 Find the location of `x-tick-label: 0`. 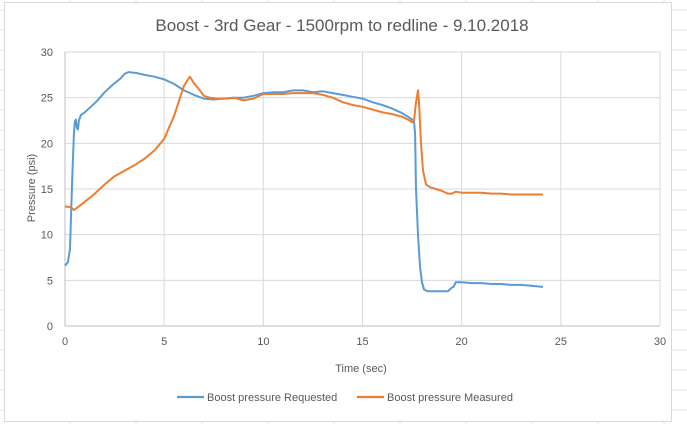

x-tick-label: 0 is located at coordinates (65, 342).